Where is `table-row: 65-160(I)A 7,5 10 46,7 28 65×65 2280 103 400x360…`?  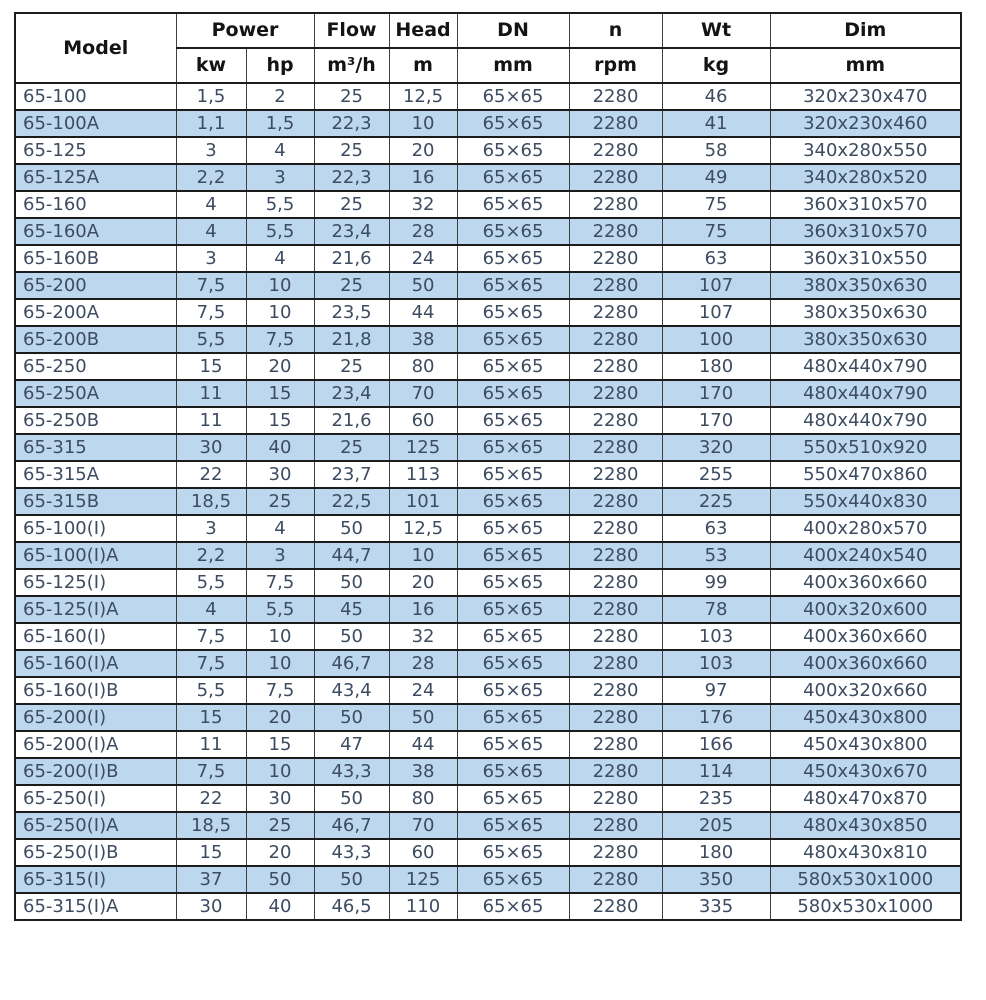
table-row: 65-160(I)A 7,5 10 46,7 28 65×65 2280 103 400x360… is located at coordinates (488, 663).